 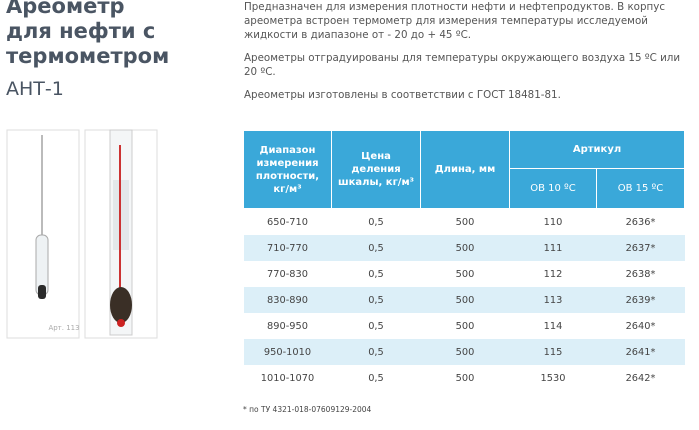 I want to click on table-row: 650-710 0,5 500 110 2636*, so click(x=464, y=222).